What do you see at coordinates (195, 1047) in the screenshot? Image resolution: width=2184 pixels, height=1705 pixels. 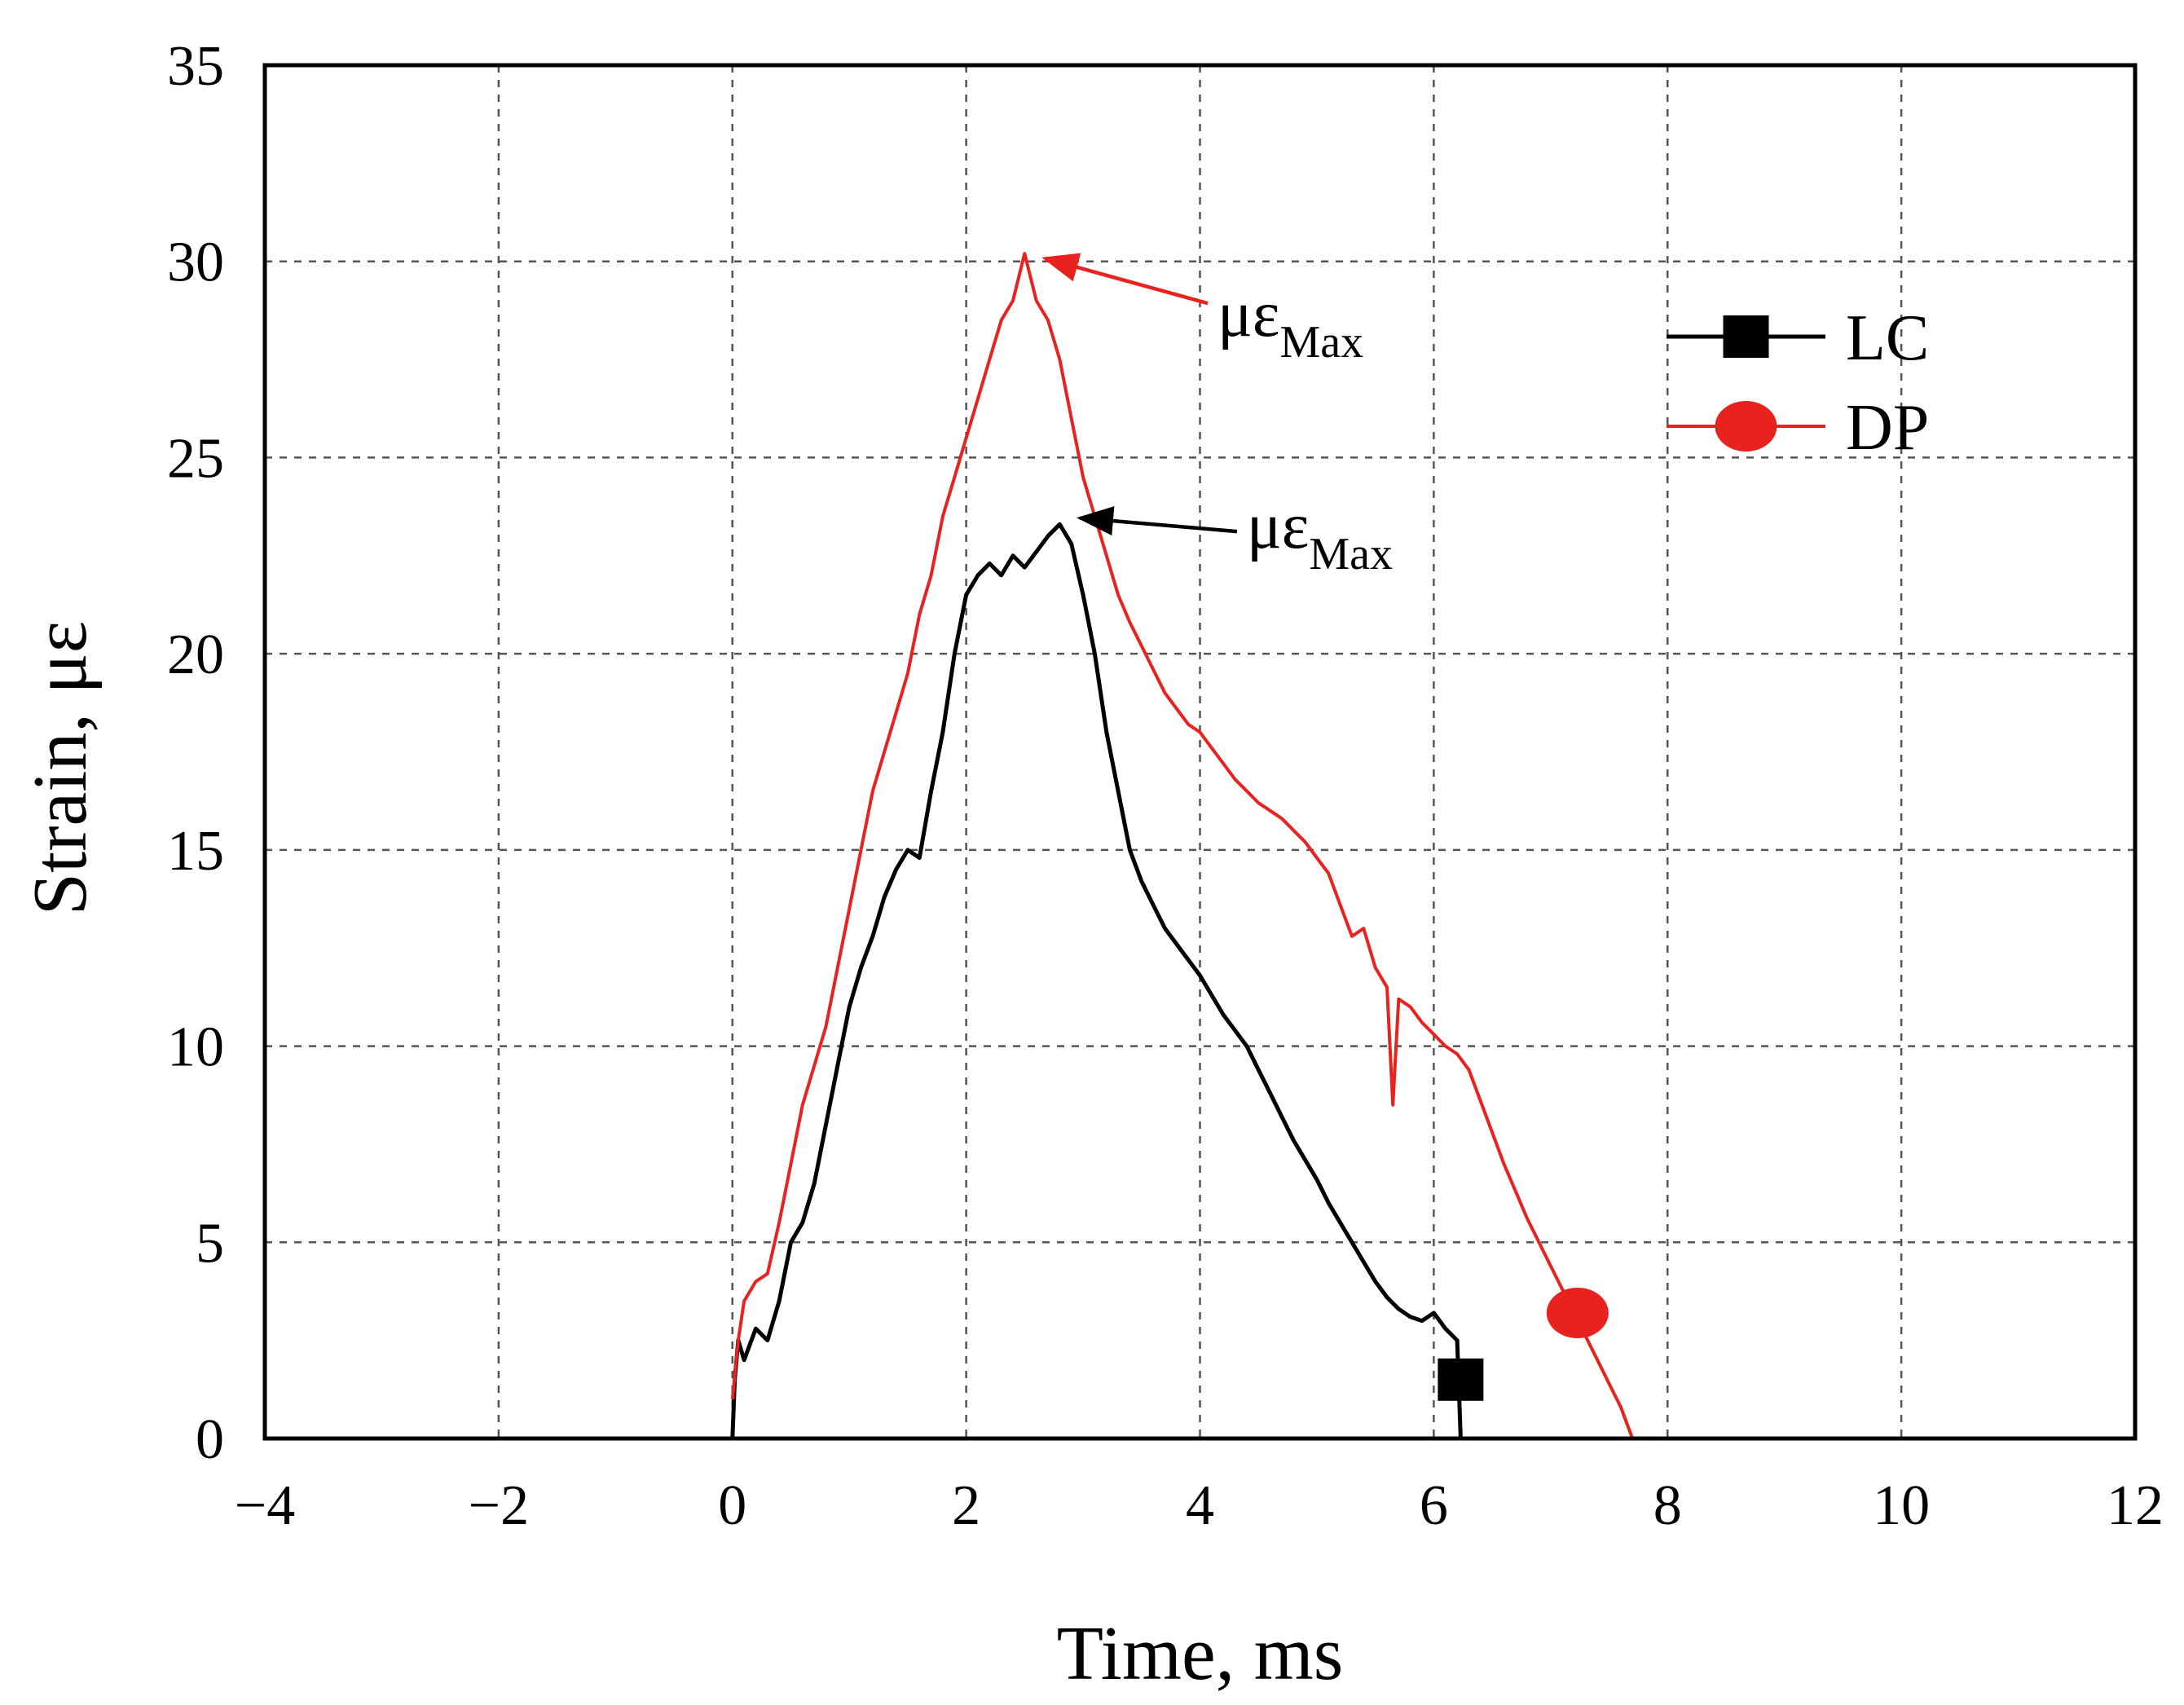 I see `y-tick-label: 10` at bounding box center [195, 1047].